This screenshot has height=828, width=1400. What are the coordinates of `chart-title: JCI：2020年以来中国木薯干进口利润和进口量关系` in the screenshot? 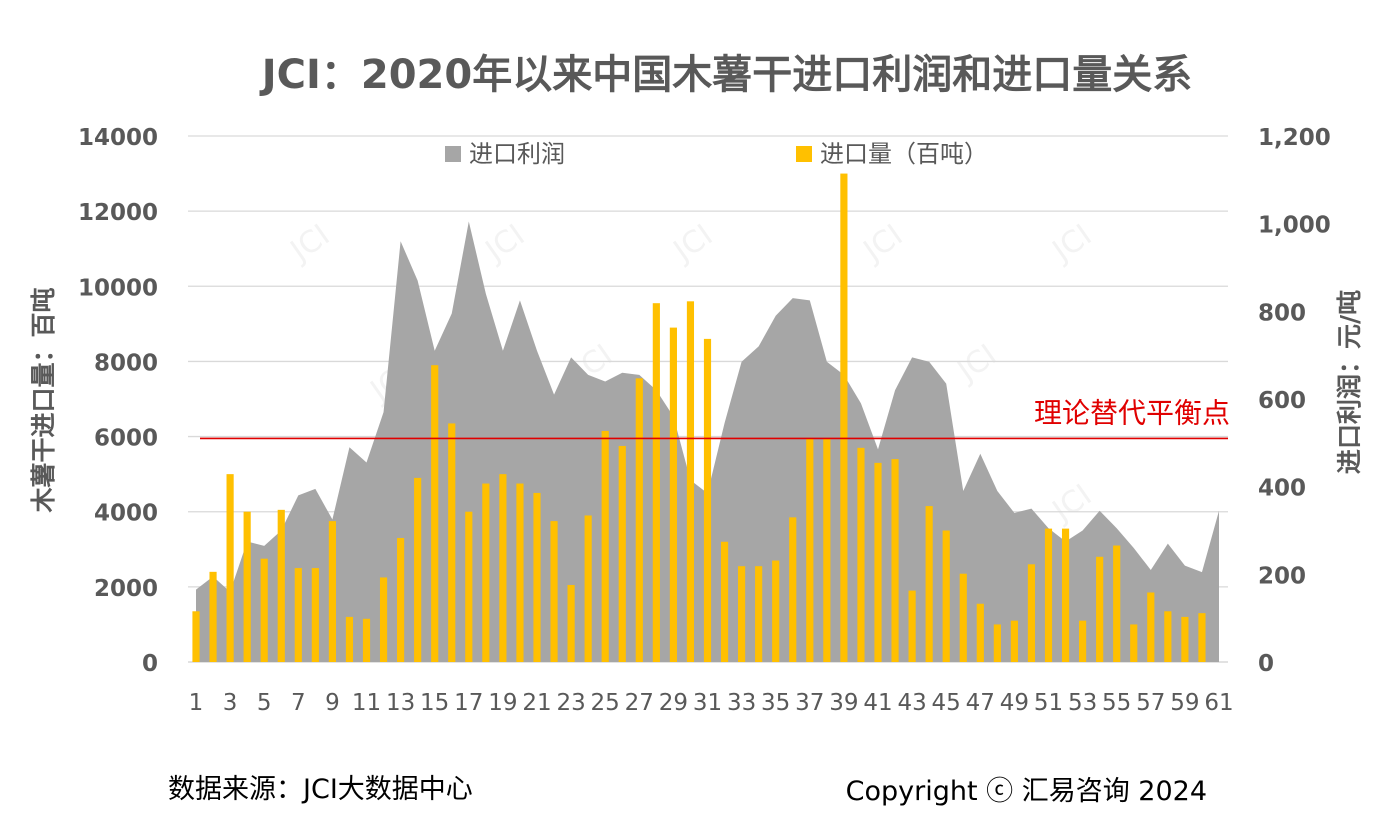 It's located at (725, 75).